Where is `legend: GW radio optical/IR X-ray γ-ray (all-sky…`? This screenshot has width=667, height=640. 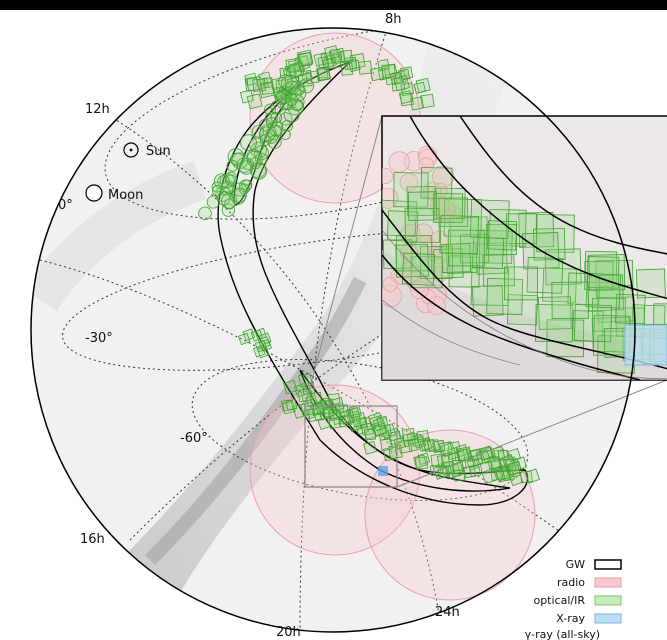
legend: GW radio optical/IR X-ray γ-ray (all-sky… is located at coordinates (573, 599).